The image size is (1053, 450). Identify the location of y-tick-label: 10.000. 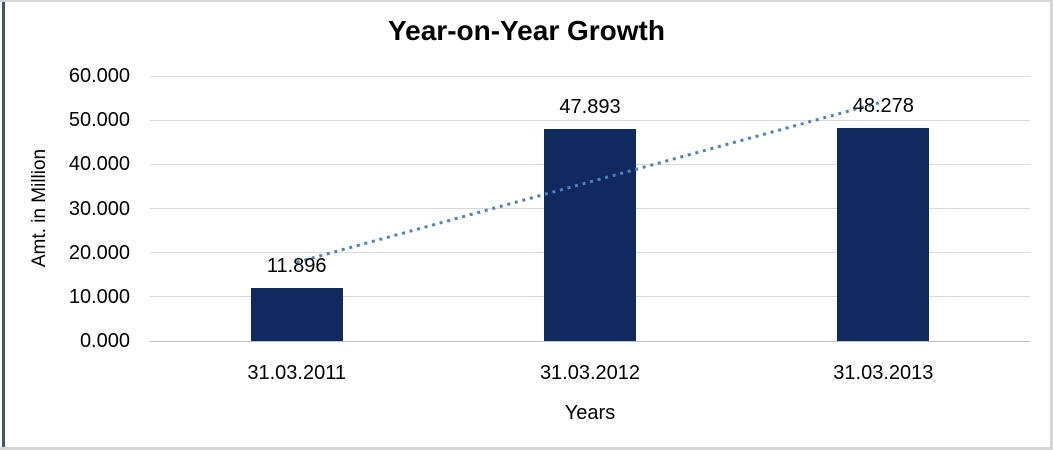
(99, 296).